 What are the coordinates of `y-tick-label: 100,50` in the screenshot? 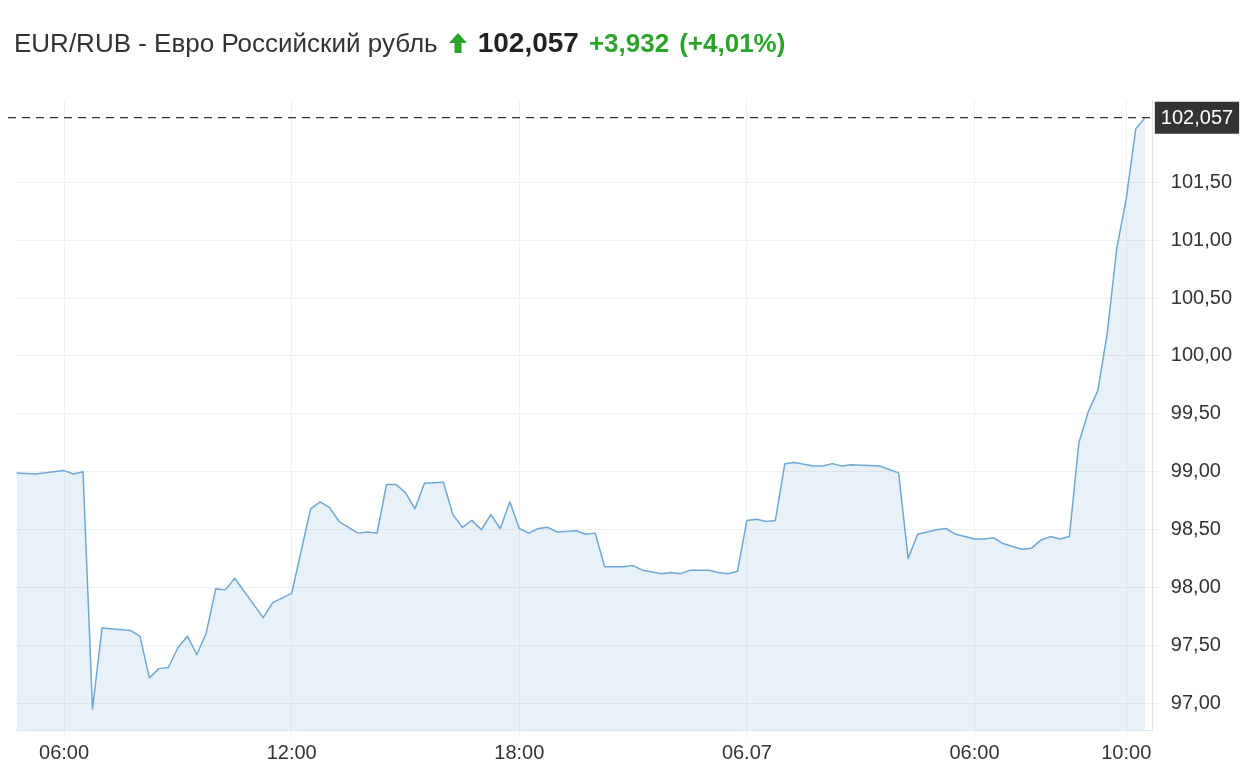 It's located at (1201, 296).